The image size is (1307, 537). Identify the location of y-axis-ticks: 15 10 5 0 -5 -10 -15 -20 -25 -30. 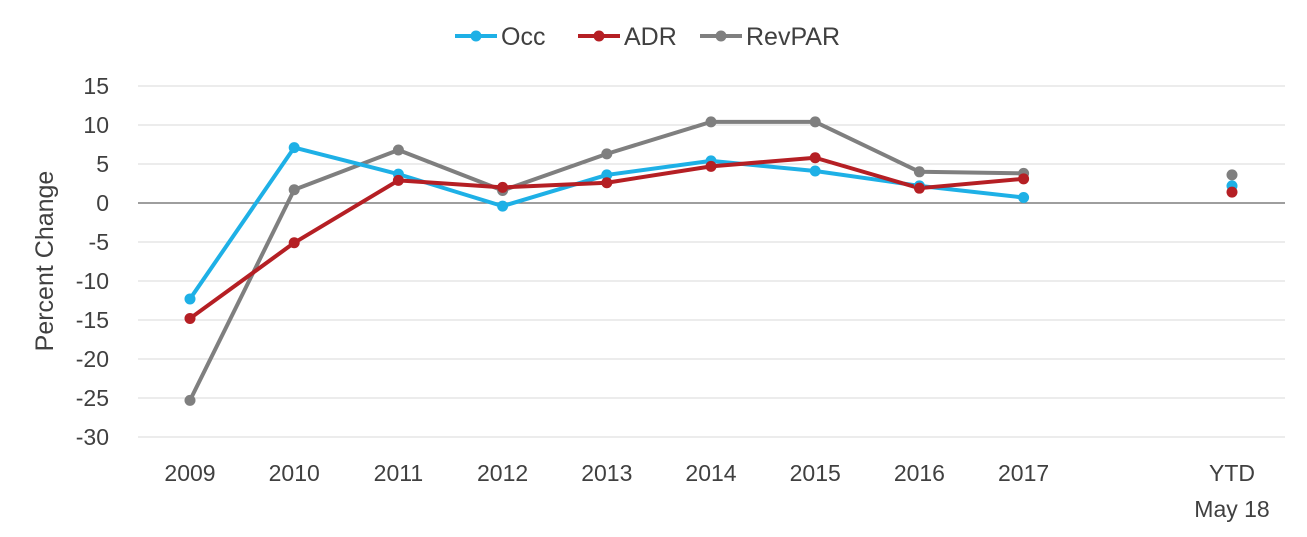
(92, 261).